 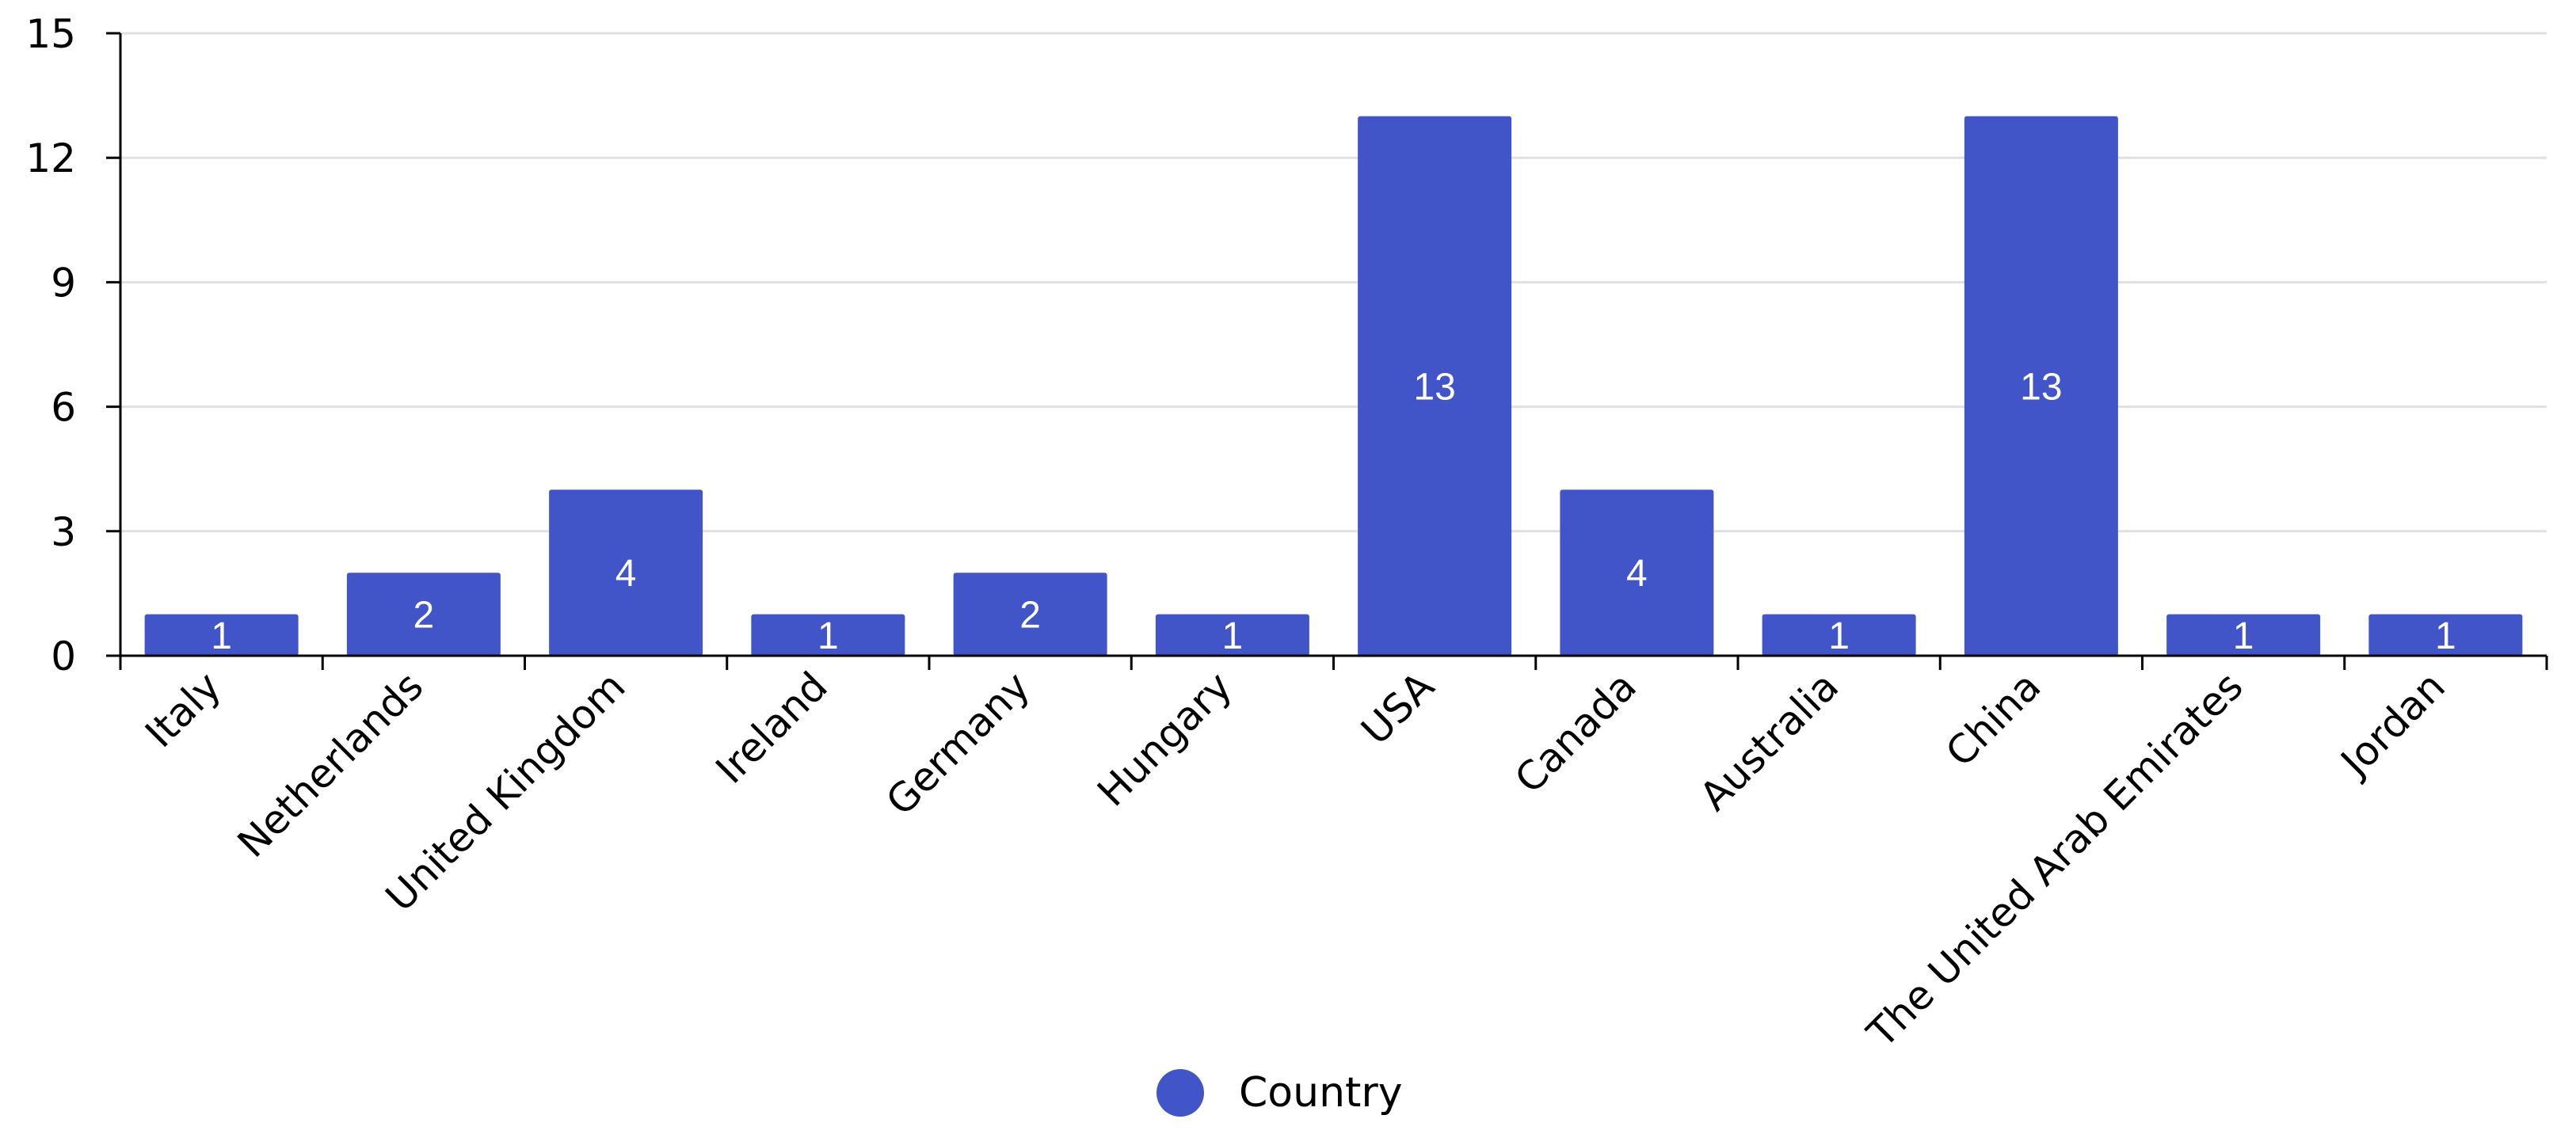 What do you see at coordinates (50, 34) in the screenshot?
I see `y-tick-label: 15` at bounding box center [50, 34].